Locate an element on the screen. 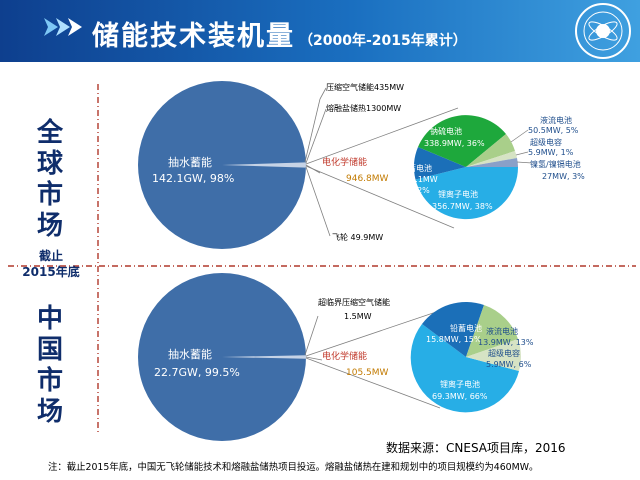  global-flow-value: 50.5MW, 5% is located at coordinates (553, 130).